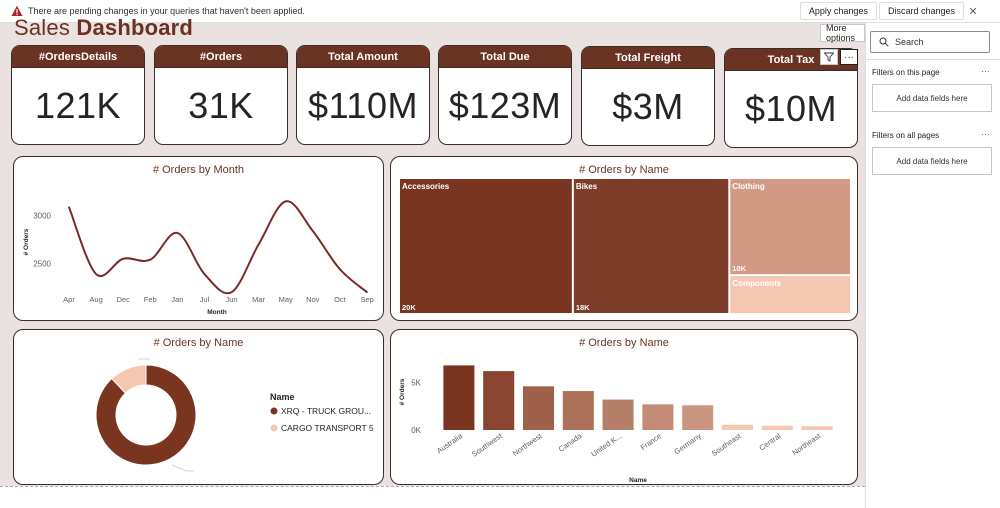  What do you see at coordinates (450, 443) in the screenshot?
I see `x-tick-label: Australia` at bounding box center [450, 443].